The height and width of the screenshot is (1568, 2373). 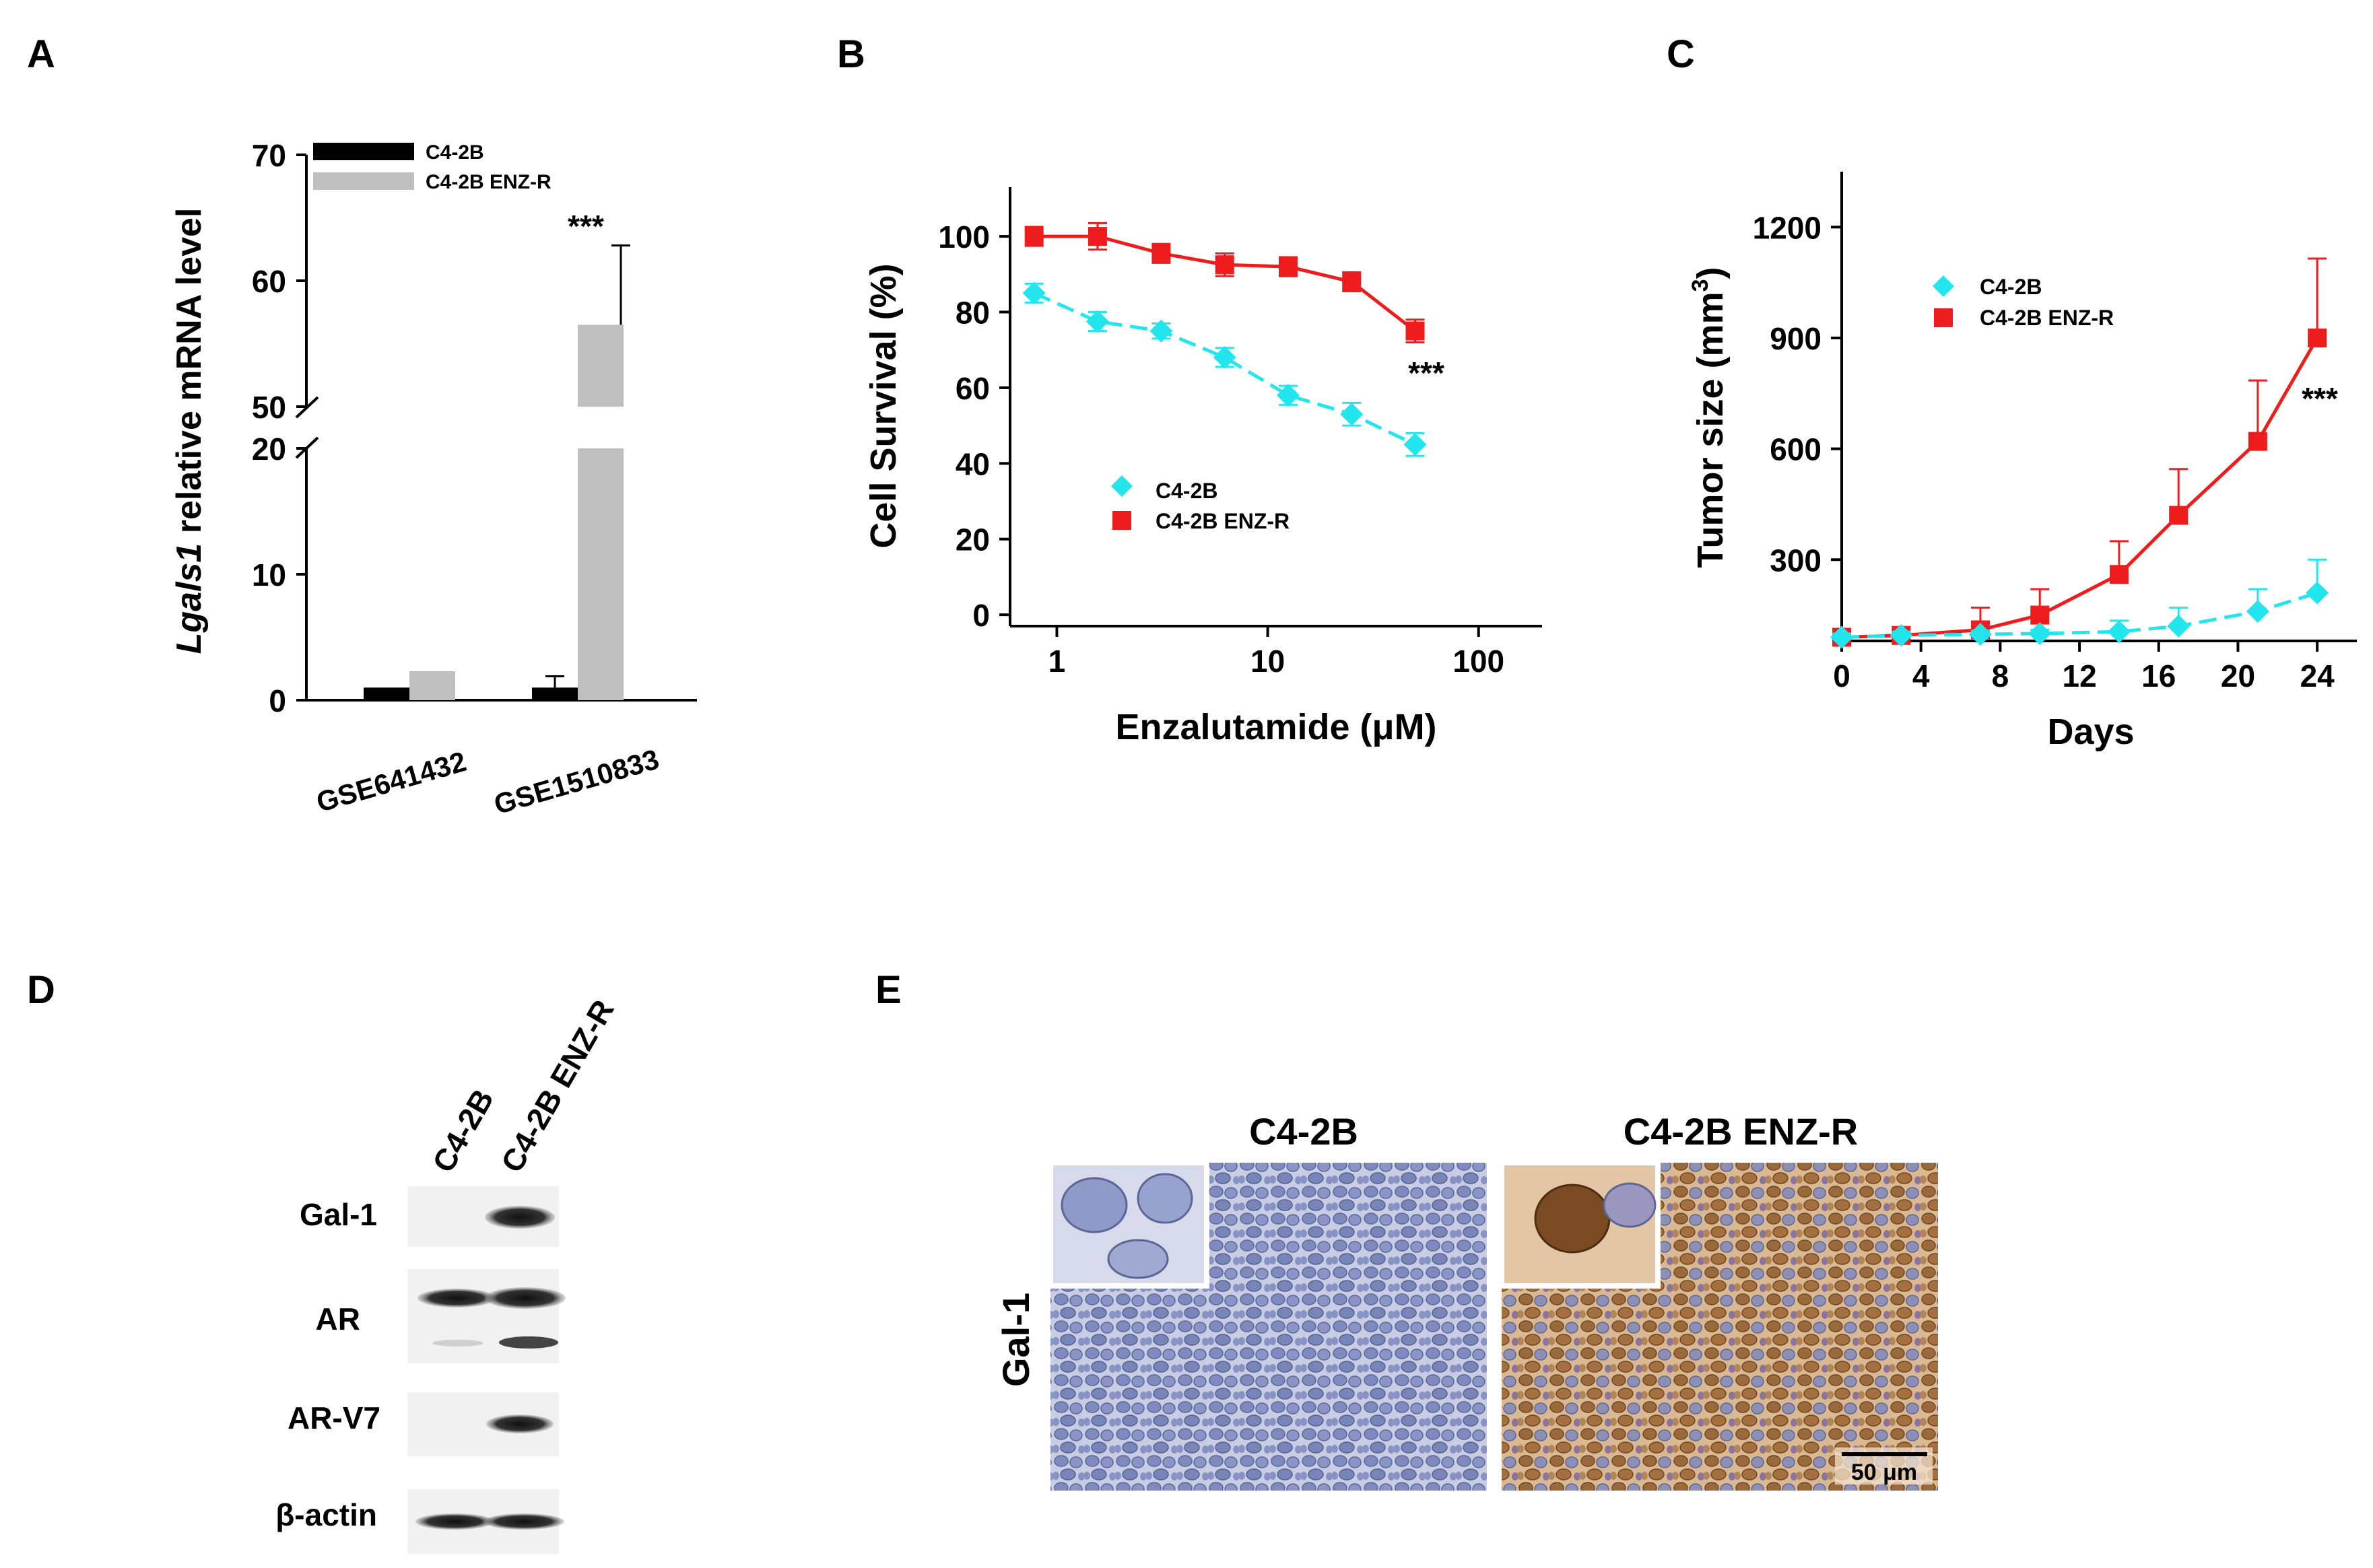 I want to click on a-ytick-label-upper-2: 70, so click(x=269, y=155).